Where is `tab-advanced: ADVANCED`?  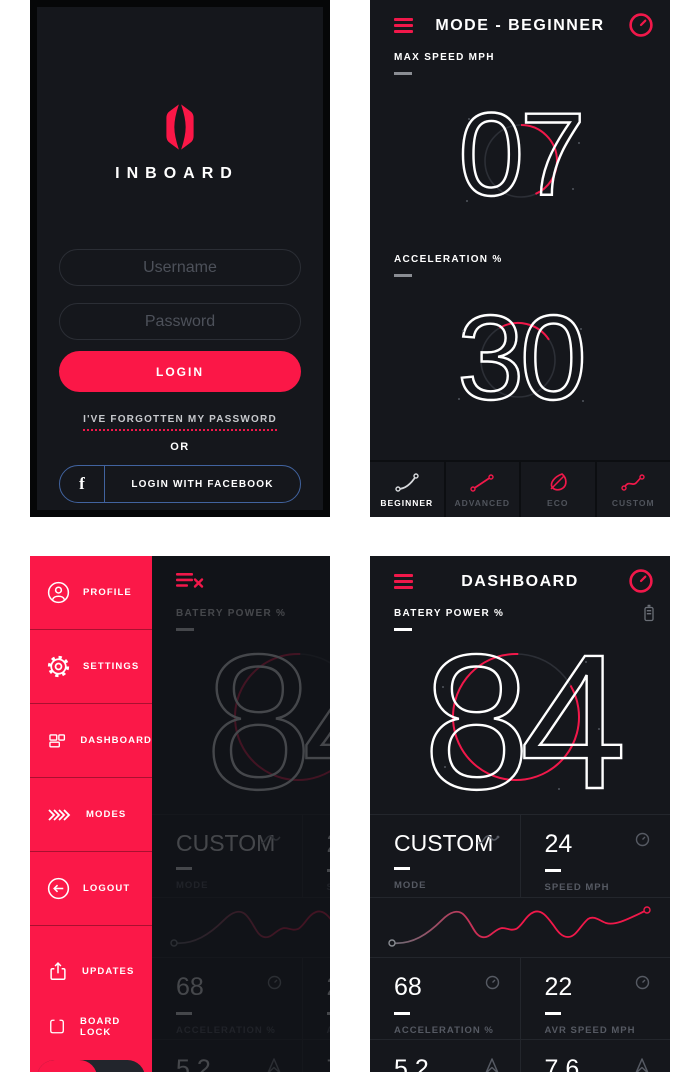
tab-advanced: ADVANCED is located at coordinates (481, 489).